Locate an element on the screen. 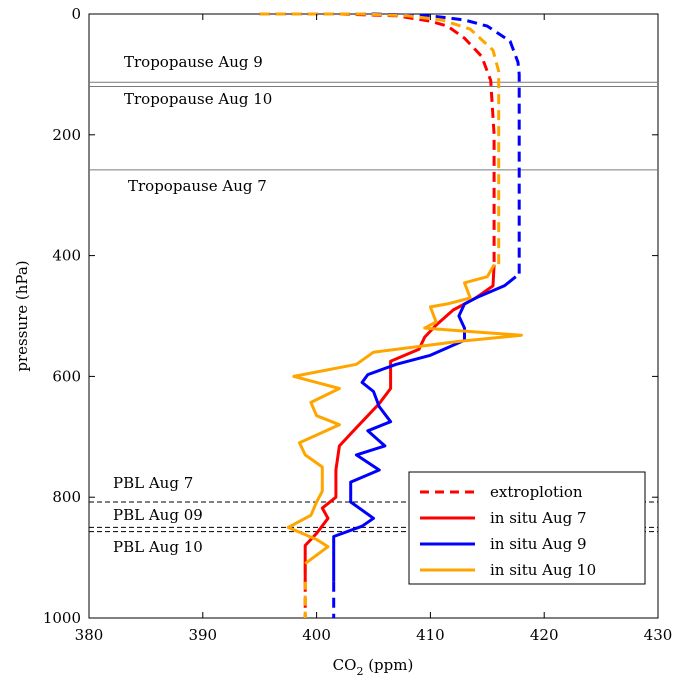 This screenshot has height=685, width=675. tropopause-aug10-label: Tropopause Aug 10 is located at coordinates (198, 99).